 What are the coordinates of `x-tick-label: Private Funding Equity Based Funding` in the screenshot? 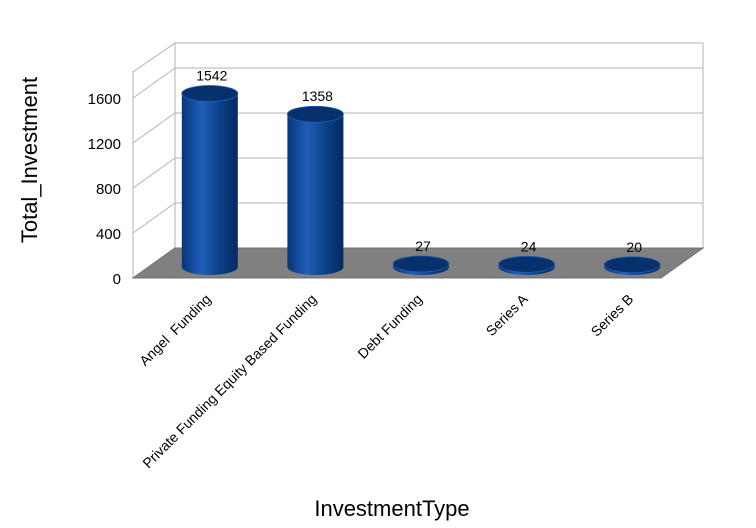 It's located at (229, 381).